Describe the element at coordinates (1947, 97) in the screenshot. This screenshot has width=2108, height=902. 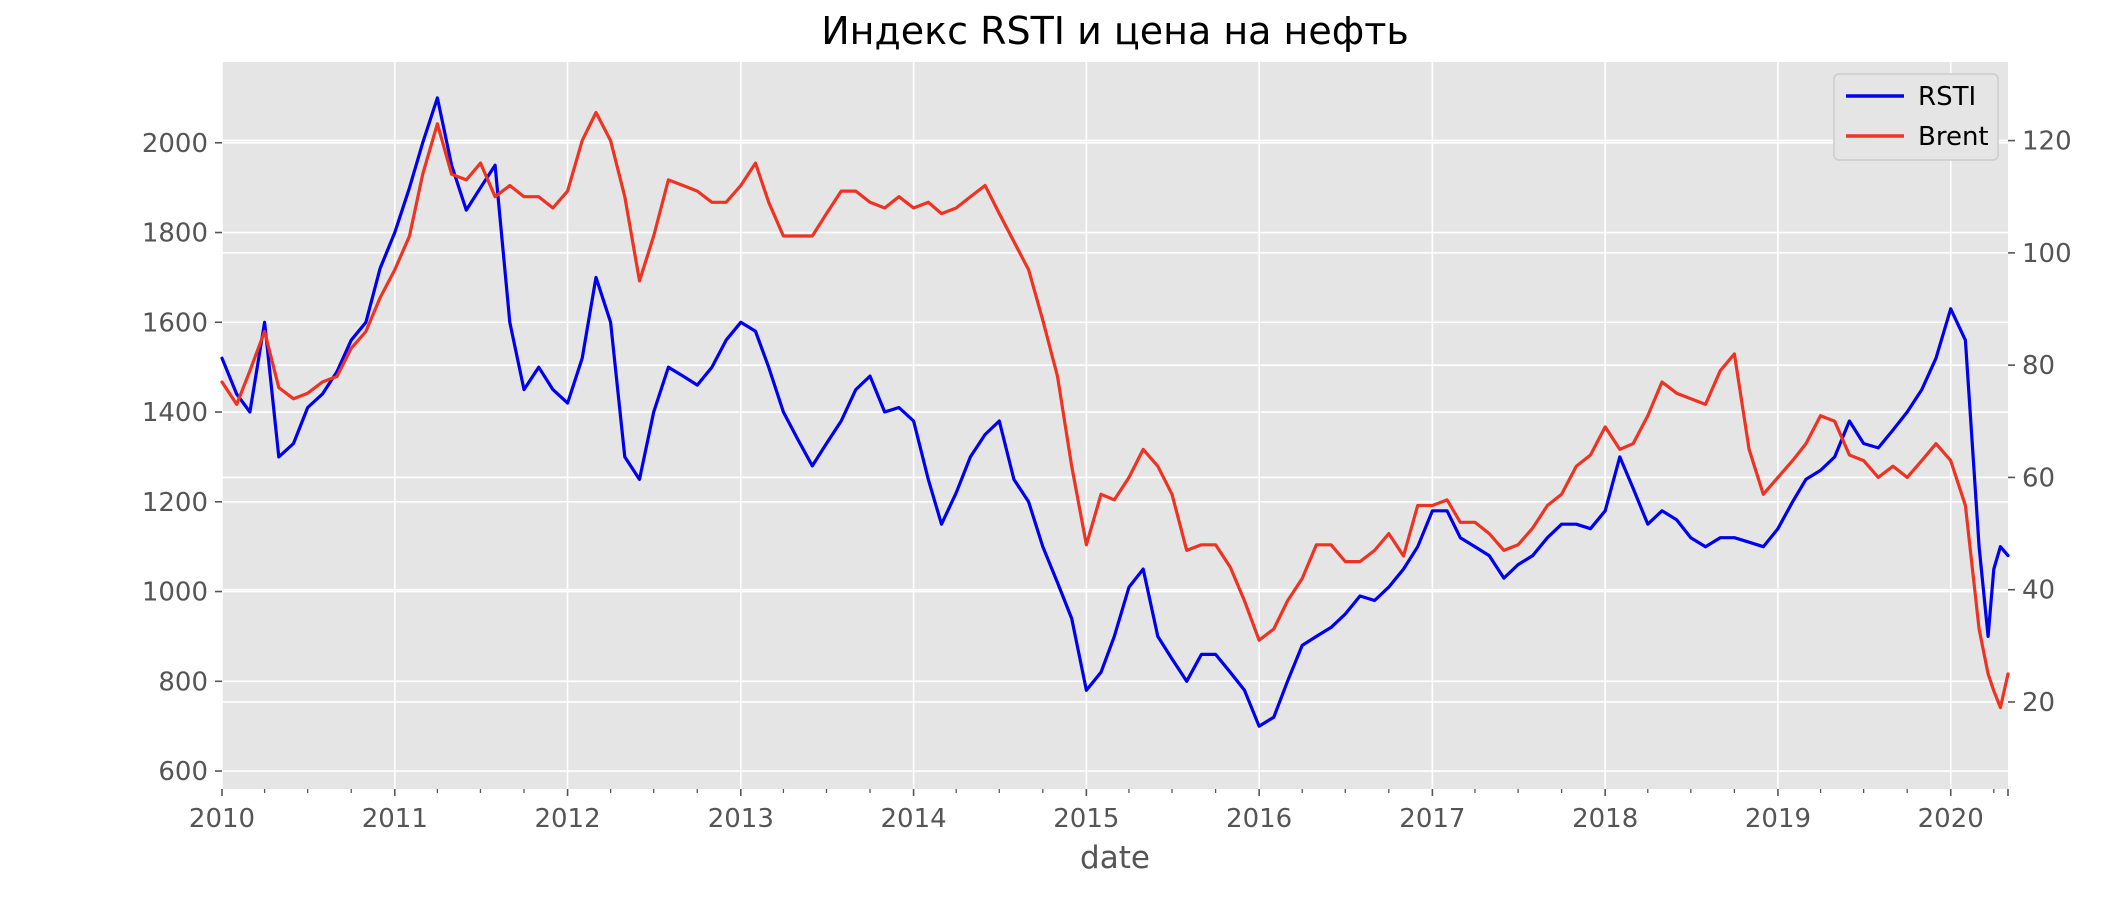
I see `legend-label-rsti: RSTI` at that location.